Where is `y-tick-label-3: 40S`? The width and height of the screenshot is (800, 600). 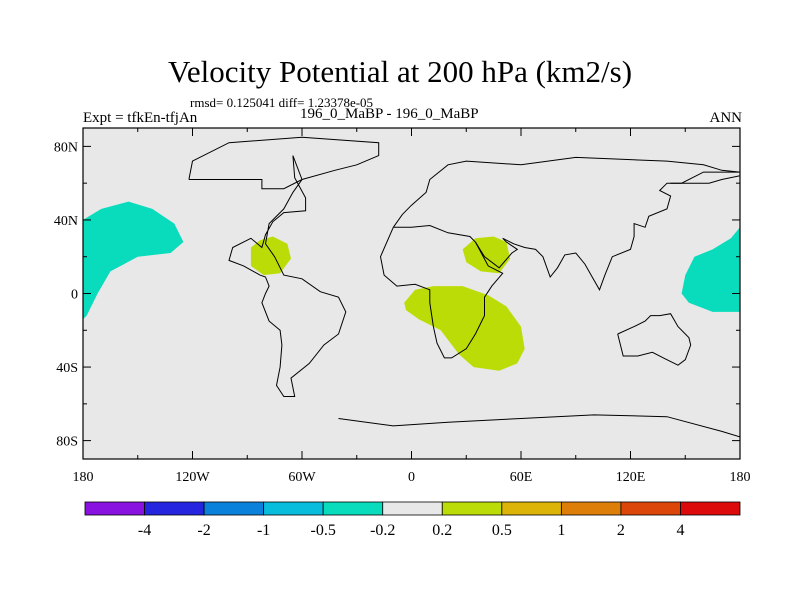 y-tick-label-3: 40S is located at coordinates (67, 368).